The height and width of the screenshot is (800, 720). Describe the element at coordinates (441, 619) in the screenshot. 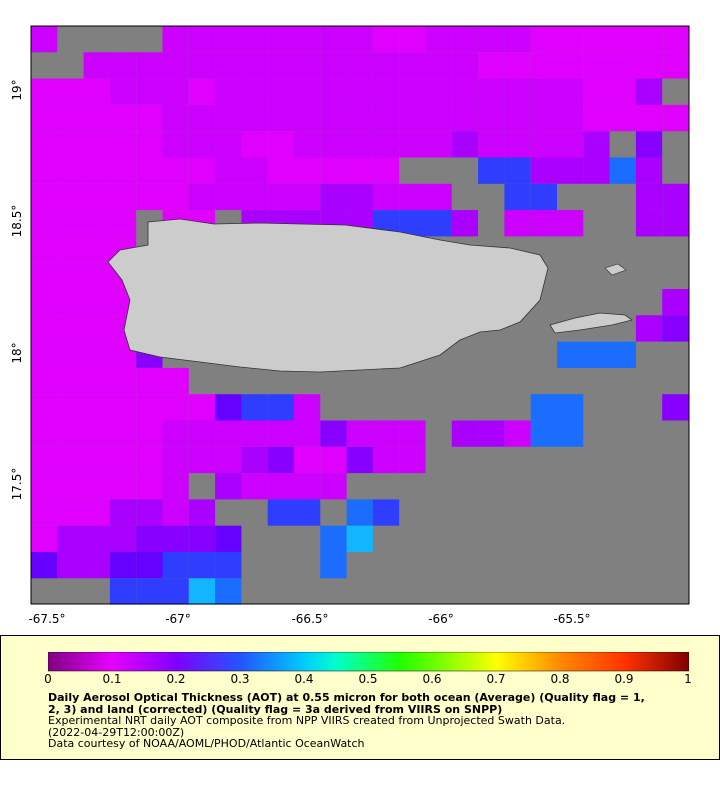

I see `lon-tick-label: -66°` at that location.